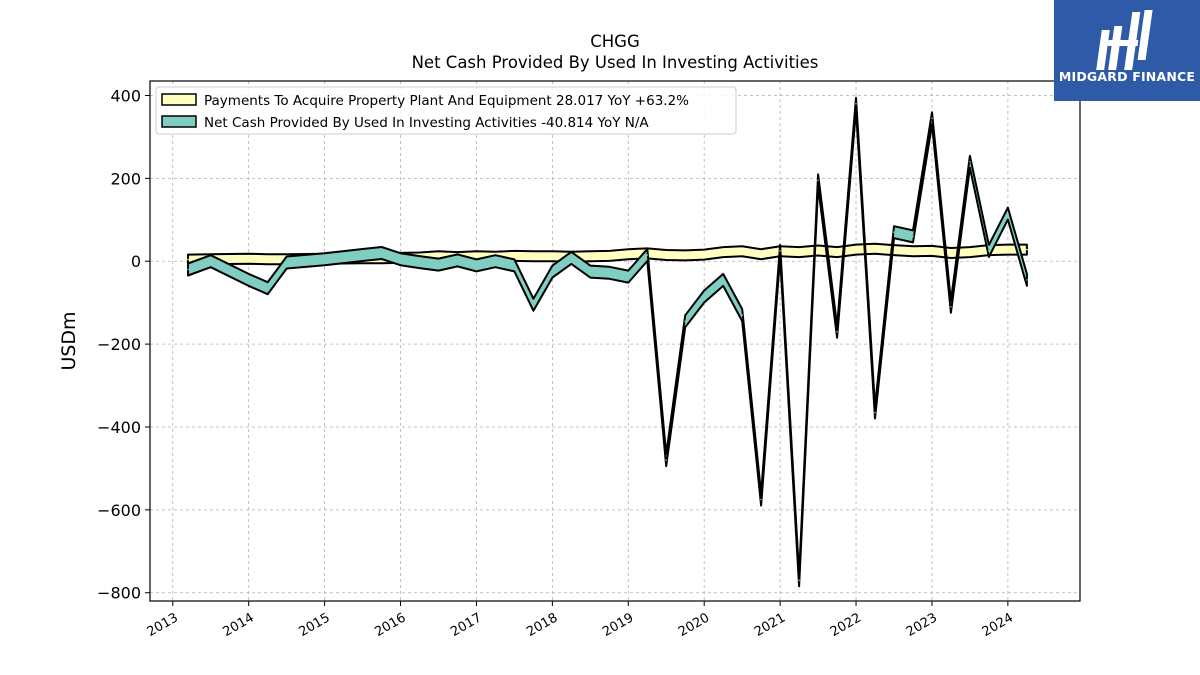 This screenshot has width=1200, height=675. I want to click on midgard-finance-logo: MIDGARD FINANCE, so click(1127, 50).